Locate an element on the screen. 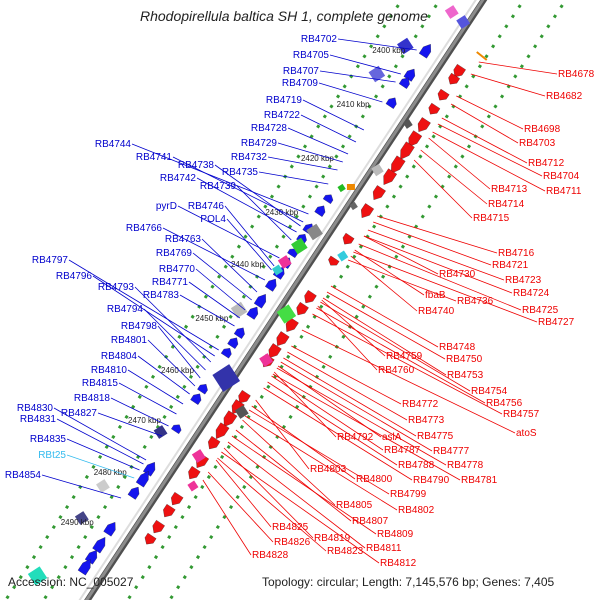  forward-label-32: RB4810 is located at coordinates (109, 370).